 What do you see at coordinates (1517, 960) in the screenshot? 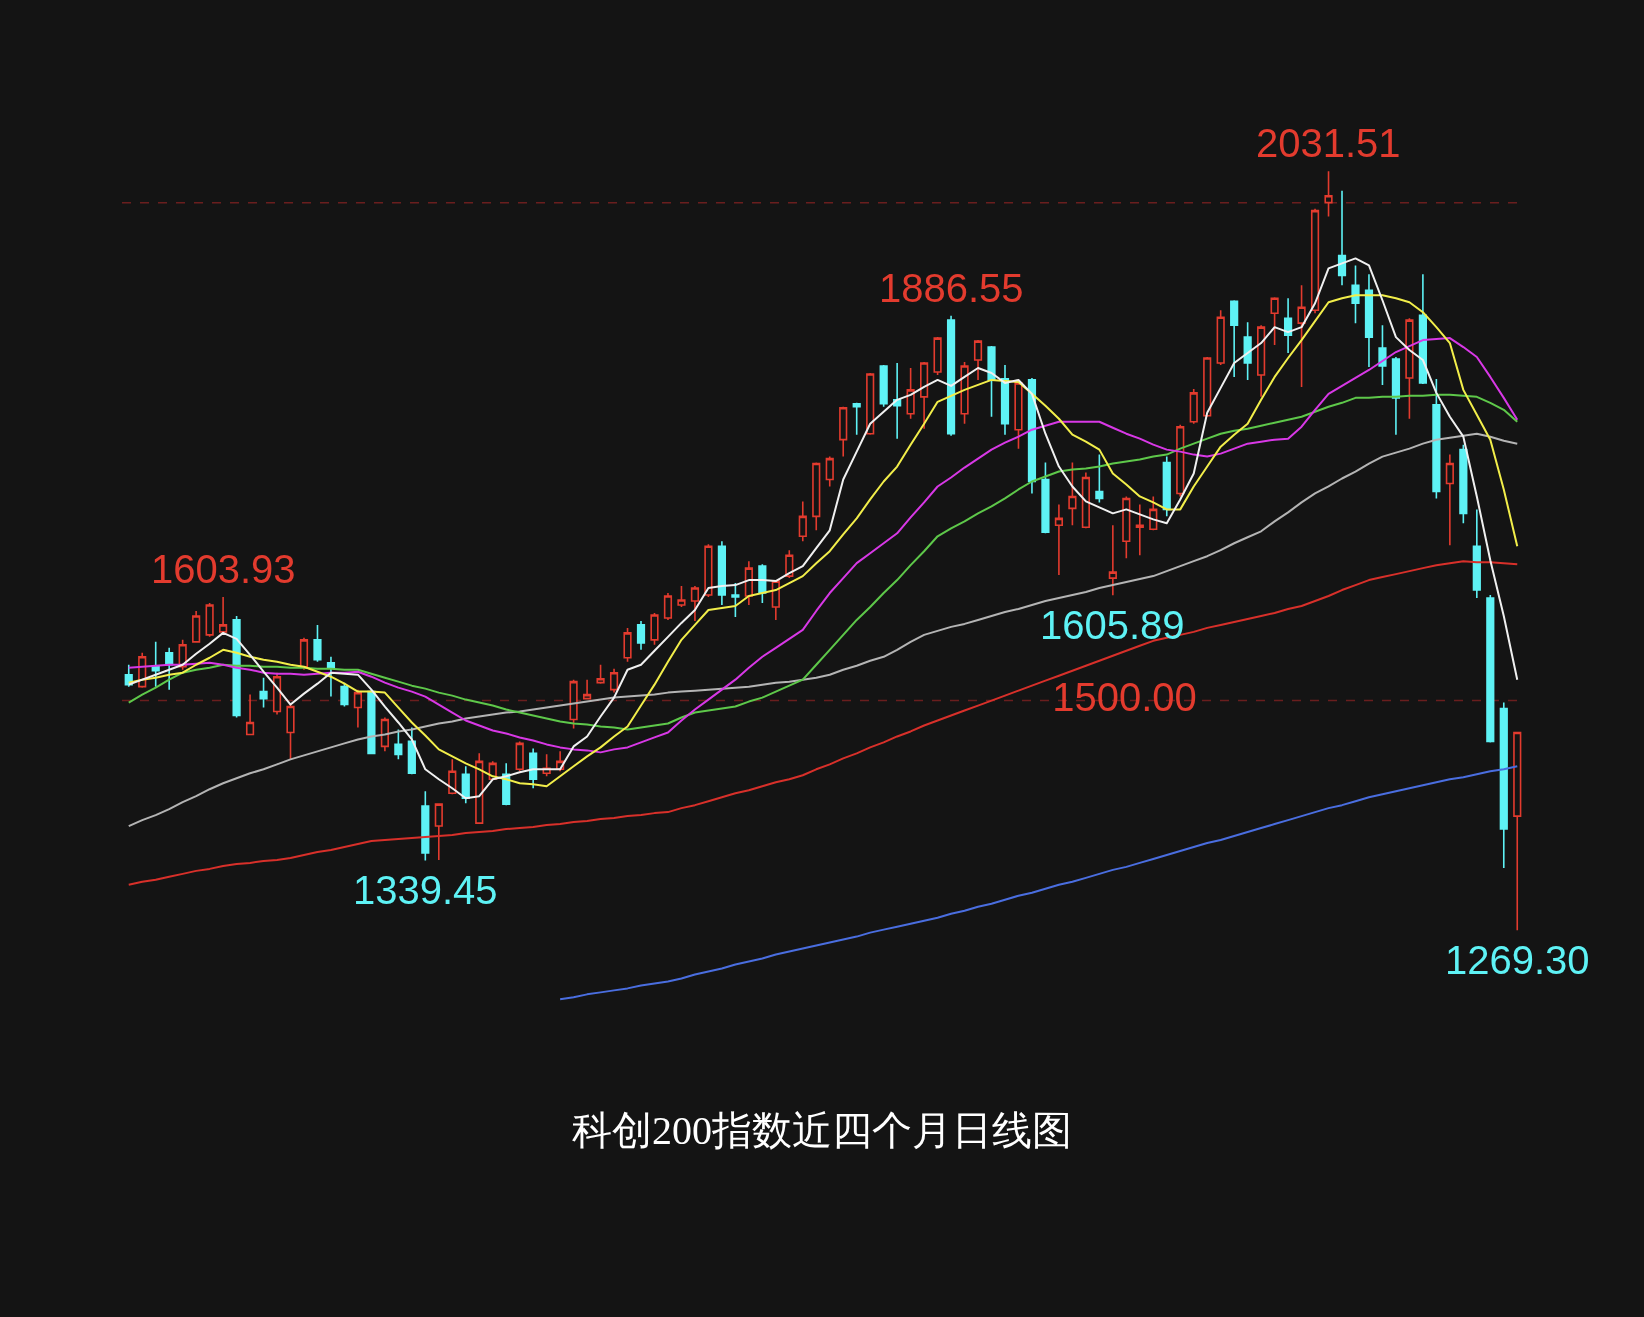
I see `annotation: 1269.30` at bounding box center [1517, 960].